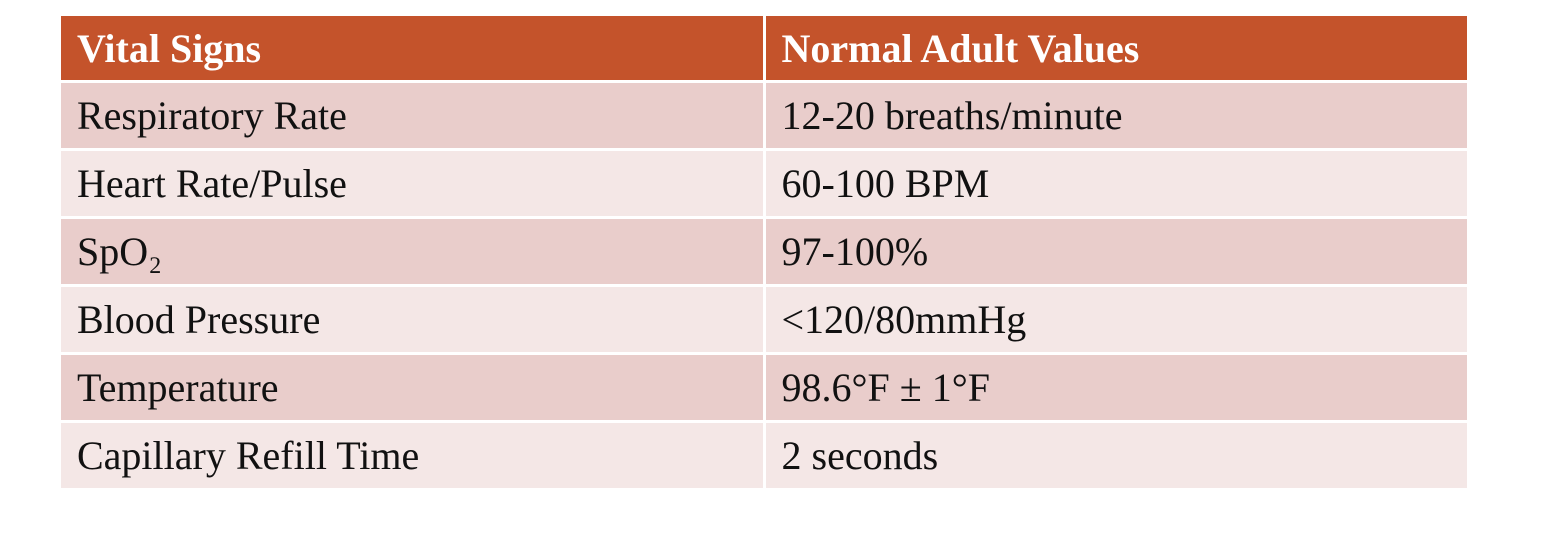 The image size is (1556, 534). I want to click on table-row: SpO₂ 97-100%, so click(764, 251).